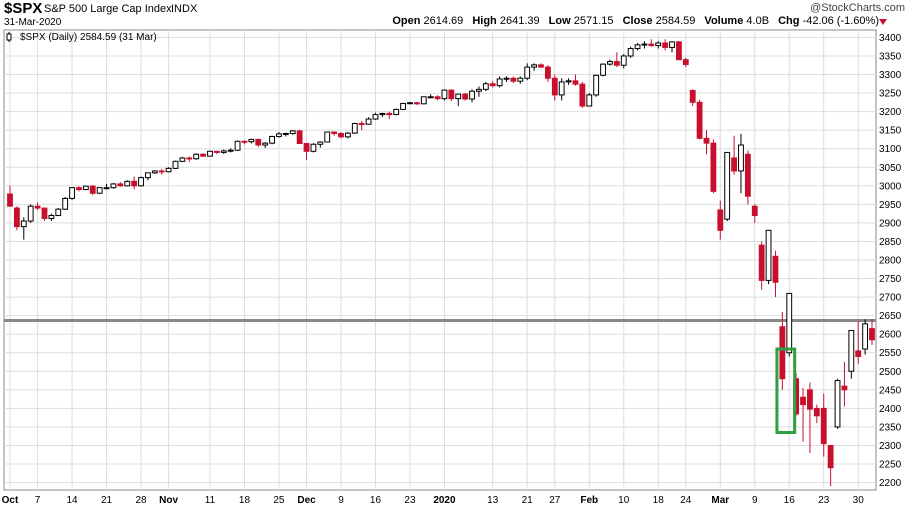  I want to click on x-tick-label: 14, so click(73, 500).